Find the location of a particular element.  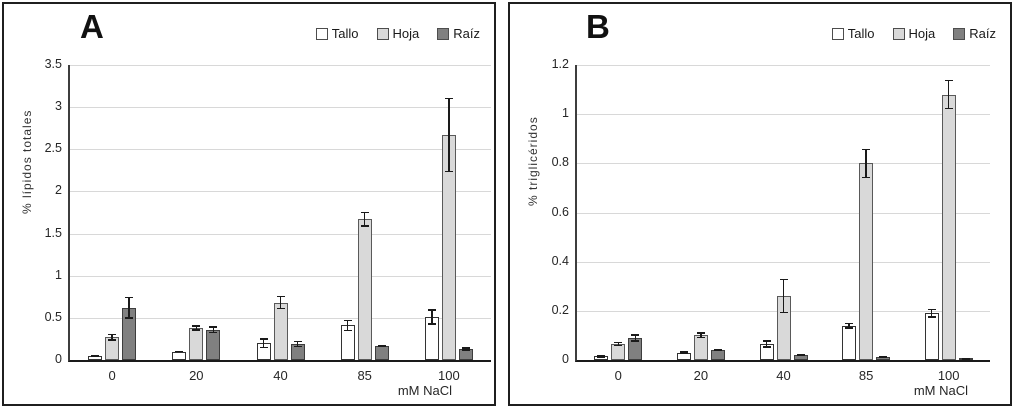

y-tick-label: 0 is located at coordinates (565, 359).